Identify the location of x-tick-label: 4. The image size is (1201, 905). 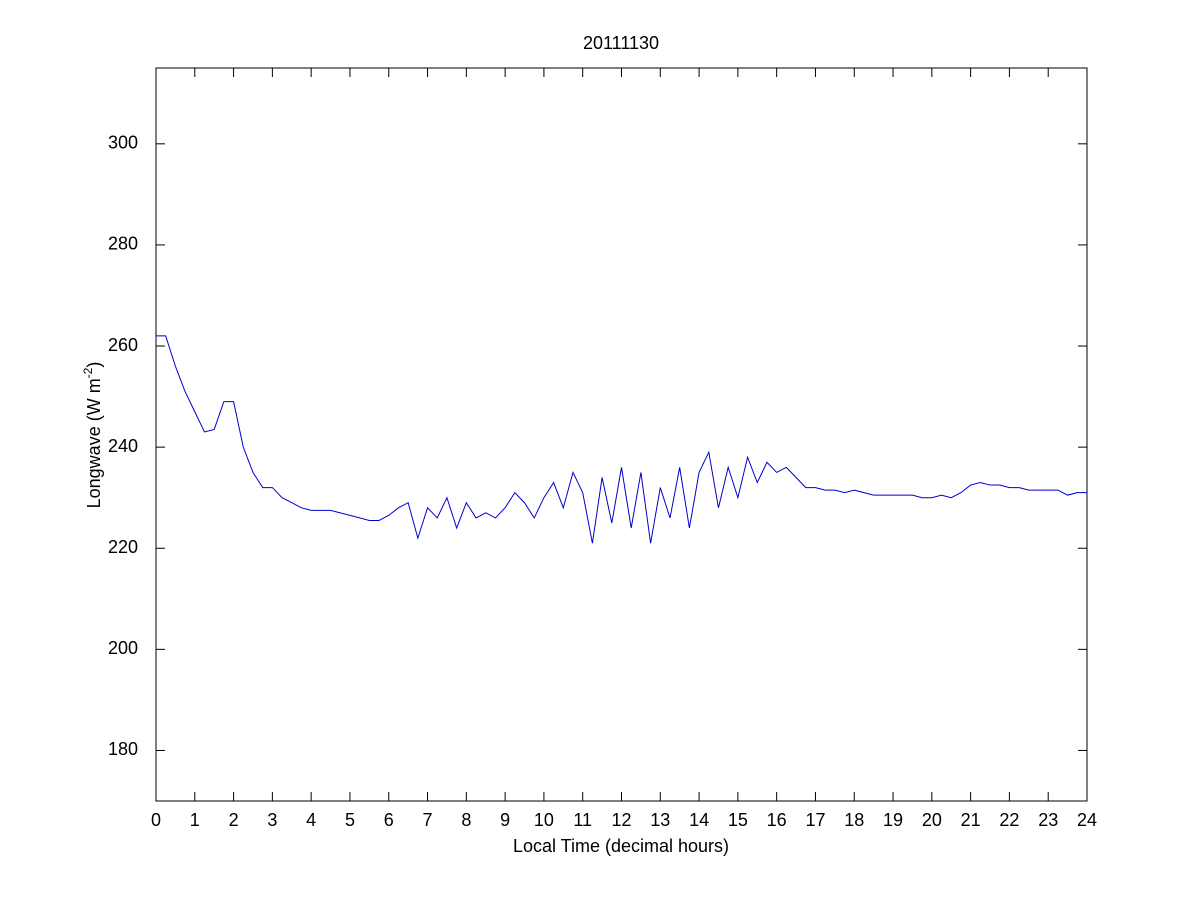
(311, 820).